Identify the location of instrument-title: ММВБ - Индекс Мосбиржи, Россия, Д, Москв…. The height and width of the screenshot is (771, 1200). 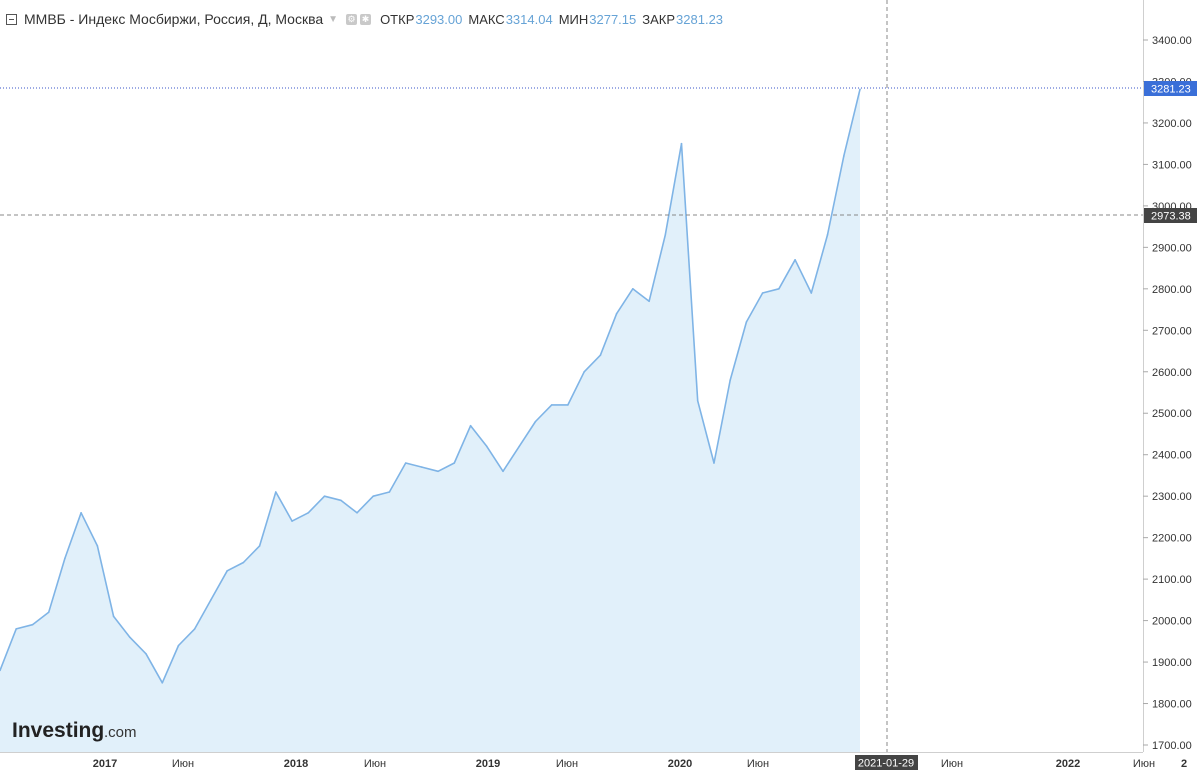
(174, 19).